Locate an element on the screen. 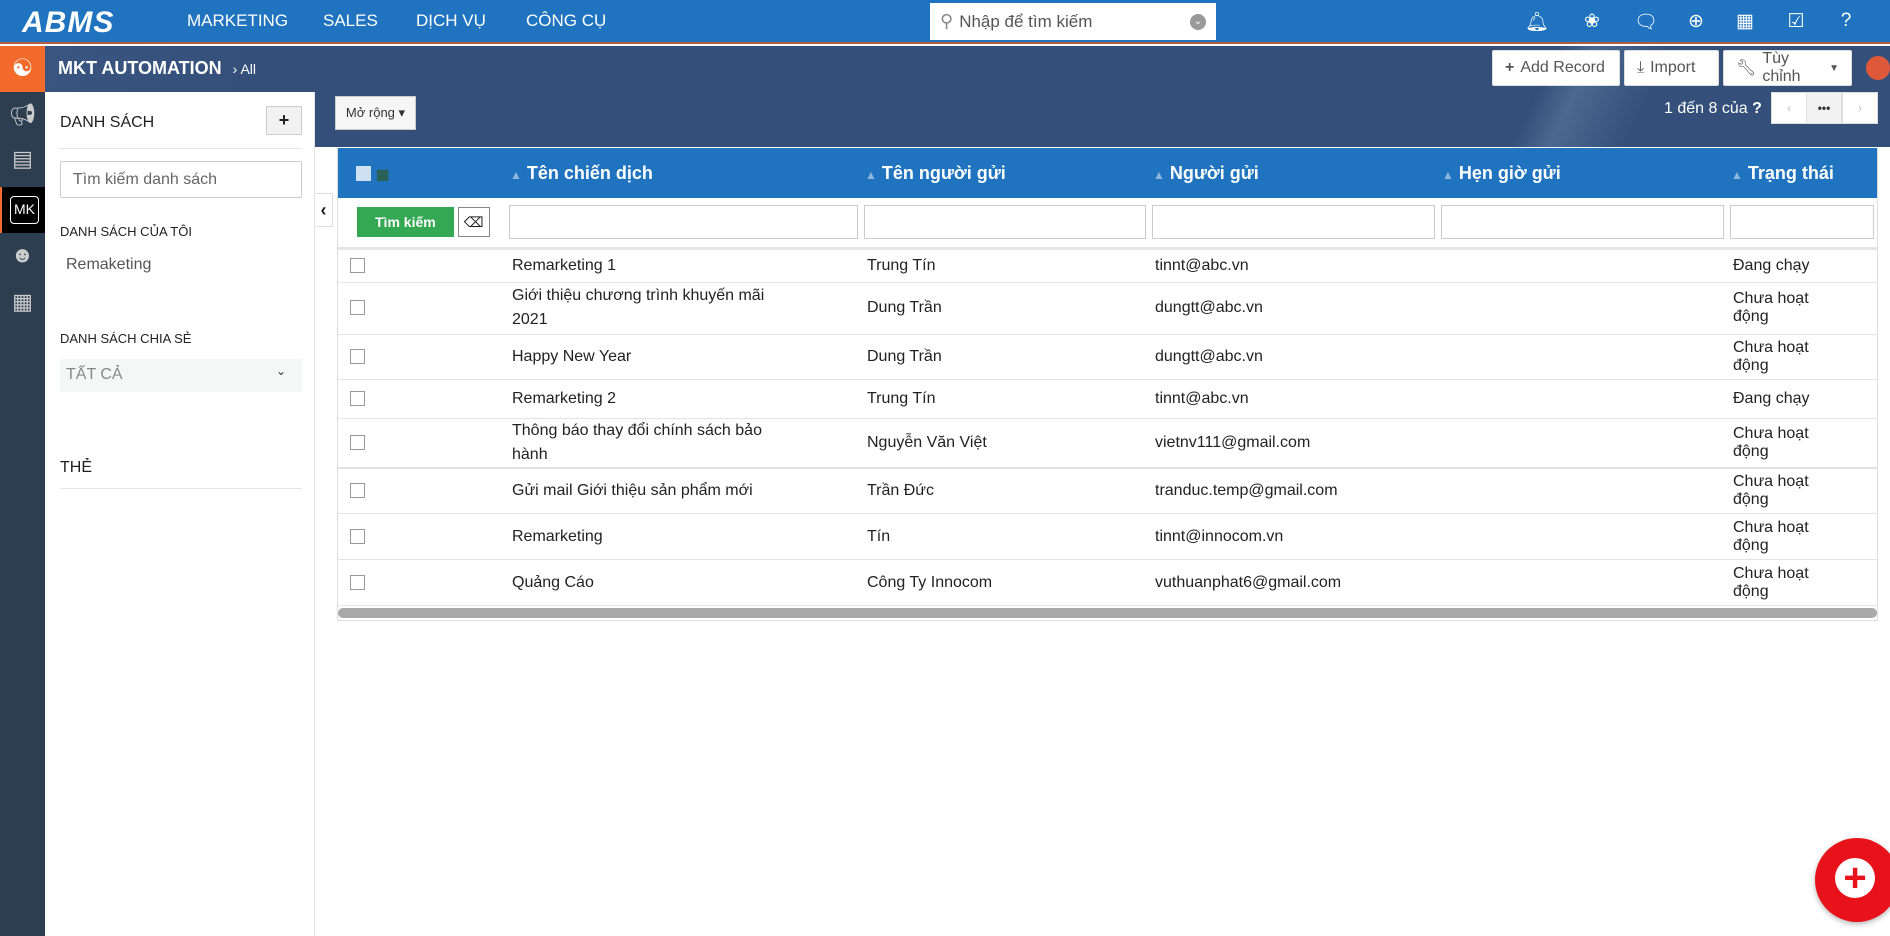  search-input: Nhập để tìm kiếm is located at coordinates (1026, 21).